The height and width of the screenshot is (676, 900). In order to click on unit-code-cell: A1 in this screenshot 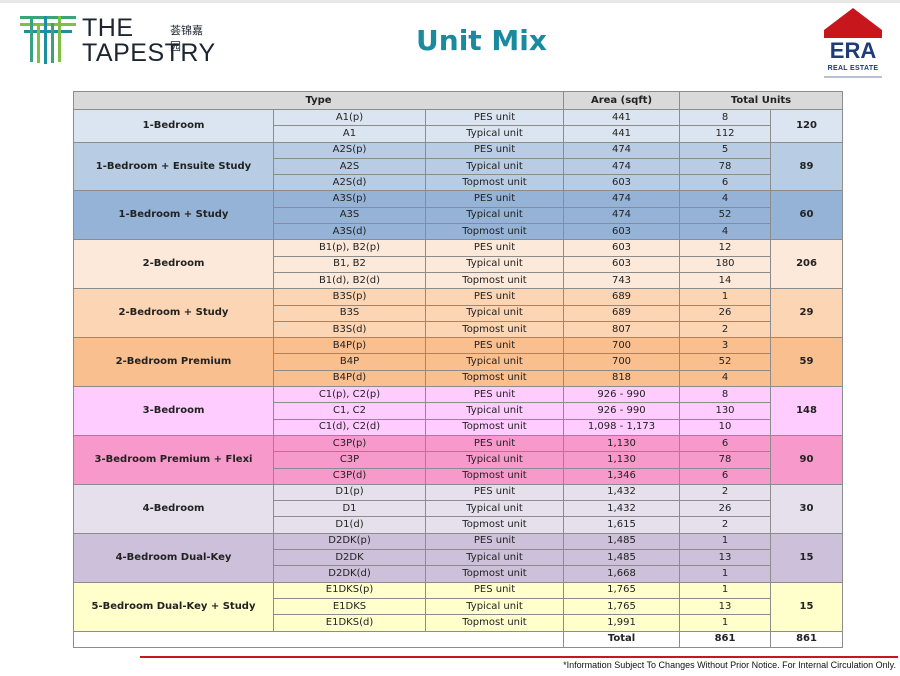, I will do `click(349, 134)`.